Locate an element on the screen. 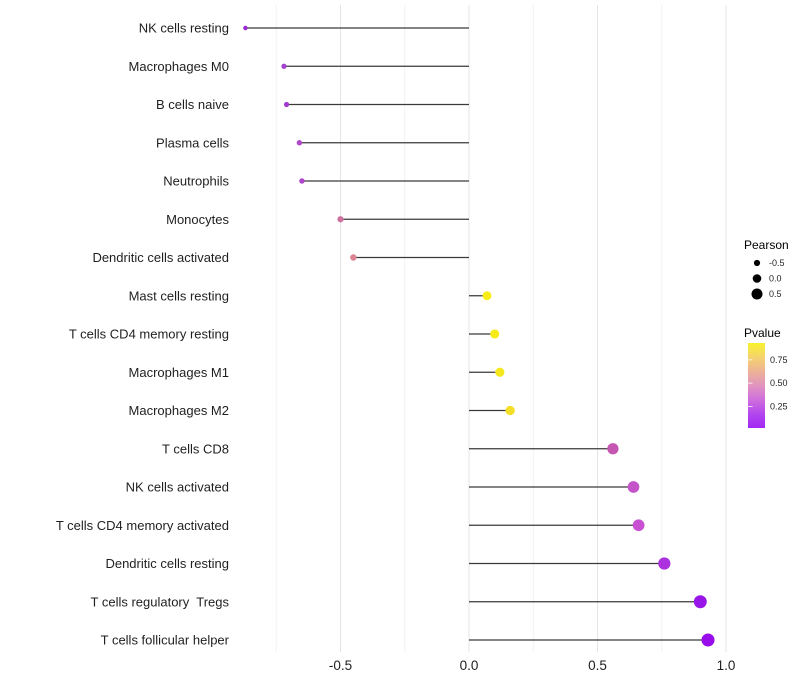 This screenshot has width=800, height=700. legend-pearson-label: 0.0 is located at coordinates (775, 279).